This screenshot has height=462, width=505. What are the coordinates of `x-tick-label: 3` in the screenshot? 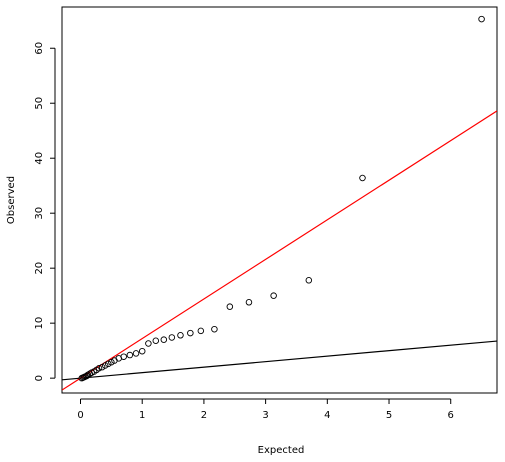 It's located at (265, 415).